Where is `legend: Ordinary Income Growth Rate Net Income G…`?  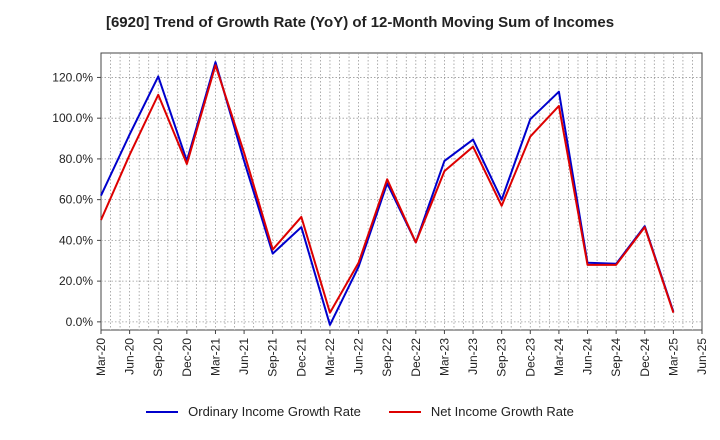 legend: Ordinary Income Growth Rate Net Income G… is located at coordinates (360, 411).